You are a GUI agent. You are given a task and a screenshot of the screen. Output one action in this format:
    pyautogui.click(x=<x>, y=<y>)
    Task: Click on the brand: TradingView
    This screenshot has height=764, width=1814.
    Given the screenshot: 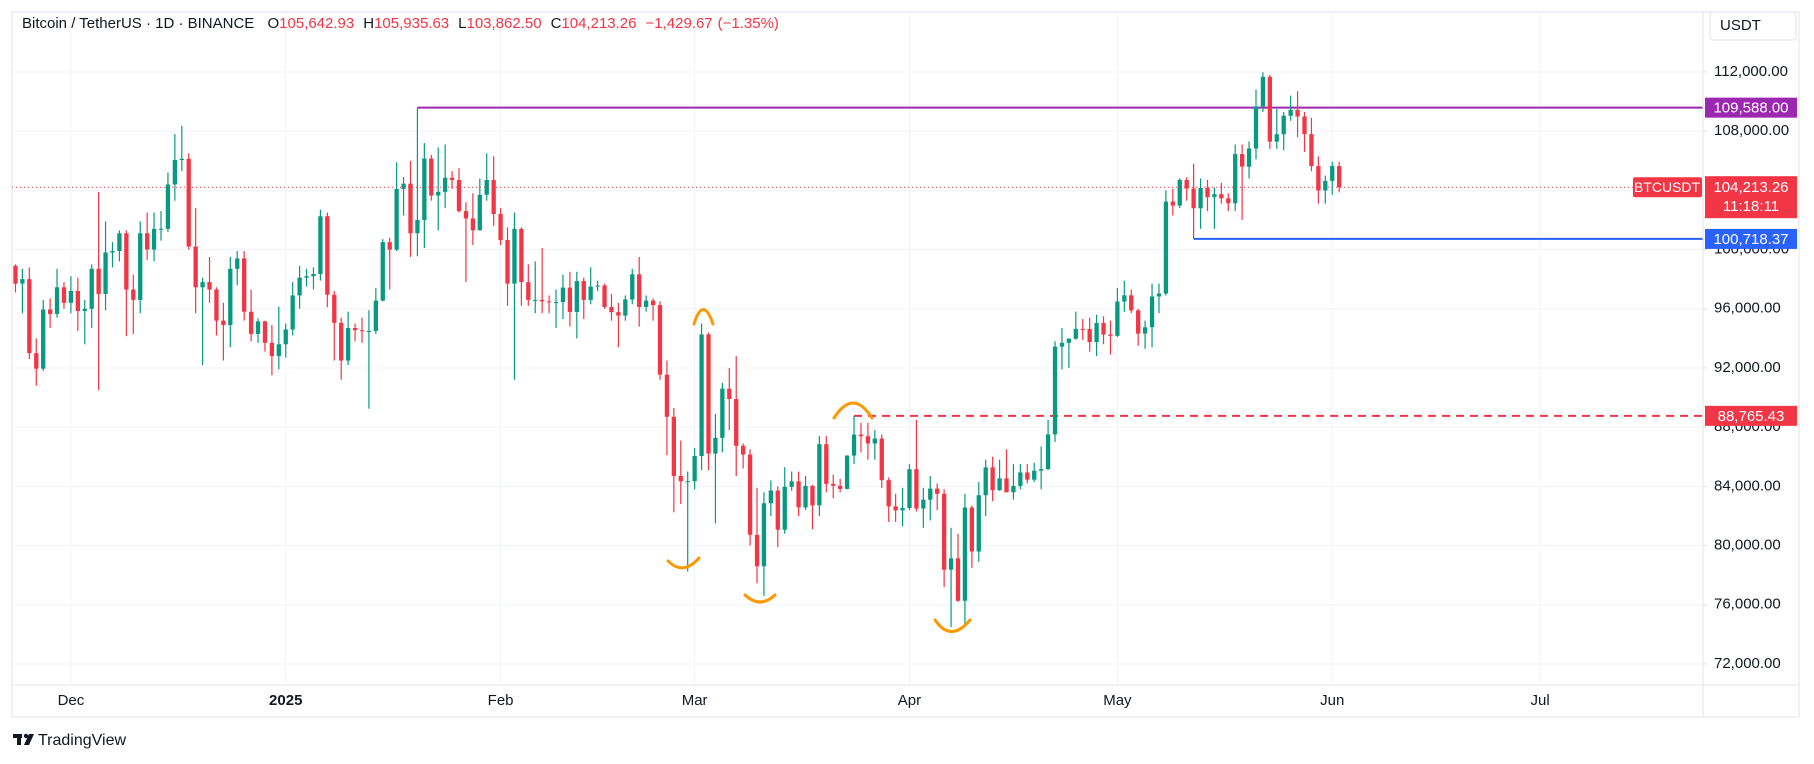 What is the action you would take?
    pyautogui.click(x=82, y=740)
    